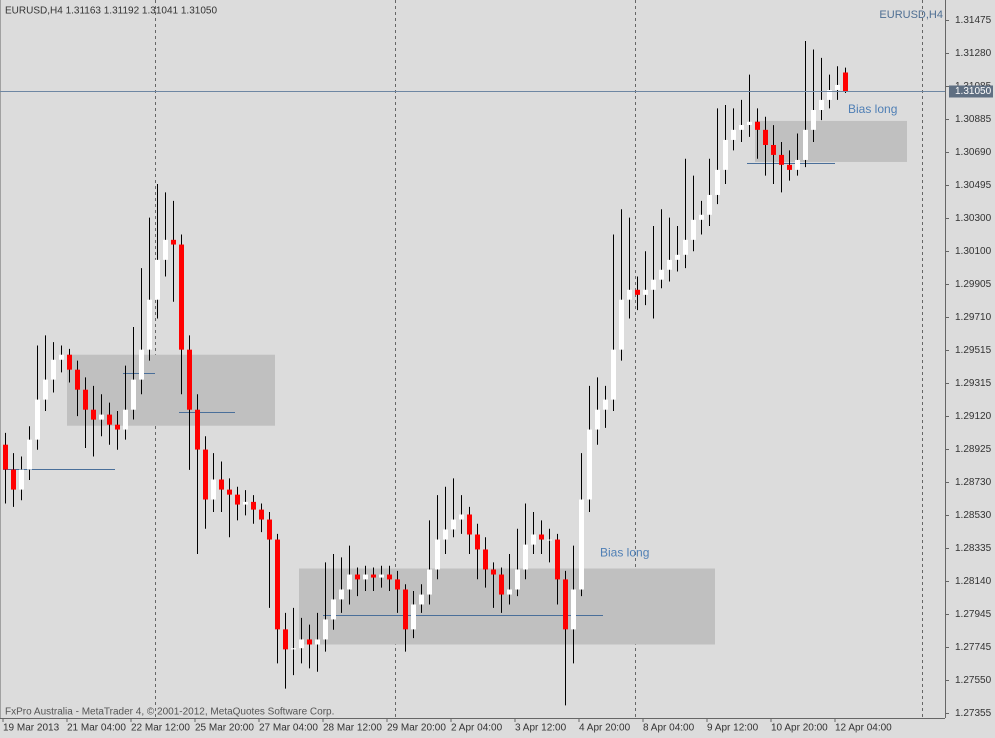  Describe the element at coordinates (541, 728) in the screenshot. I see `x-tick-label: 3 Apr 12:00` at that location.